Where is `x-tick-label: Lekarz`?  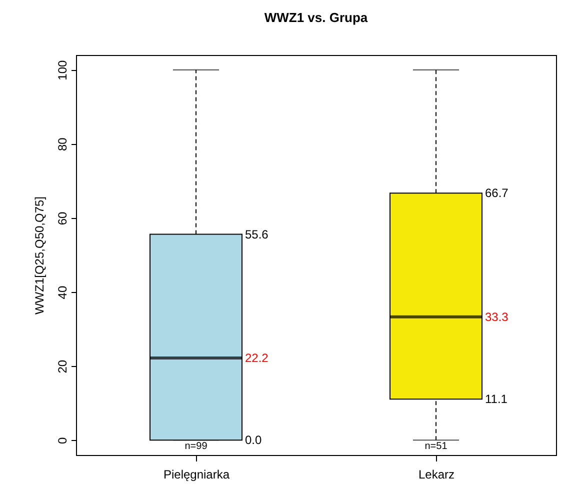
x-tick-label: Lekarz is located at coordinates (436, 475).